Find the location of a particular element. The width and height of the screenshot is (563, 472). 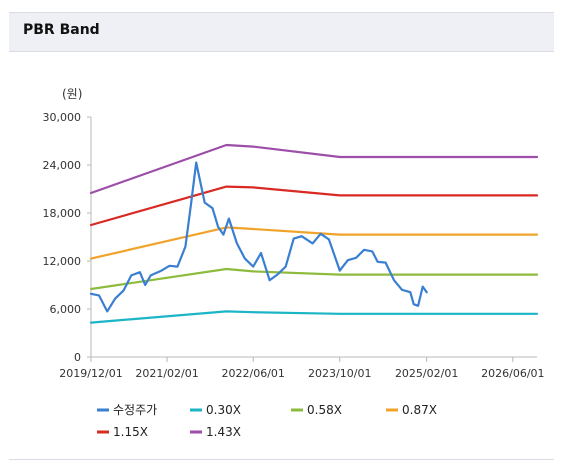

y-tick-label: 18,000 is located at coordinates (62, 213).